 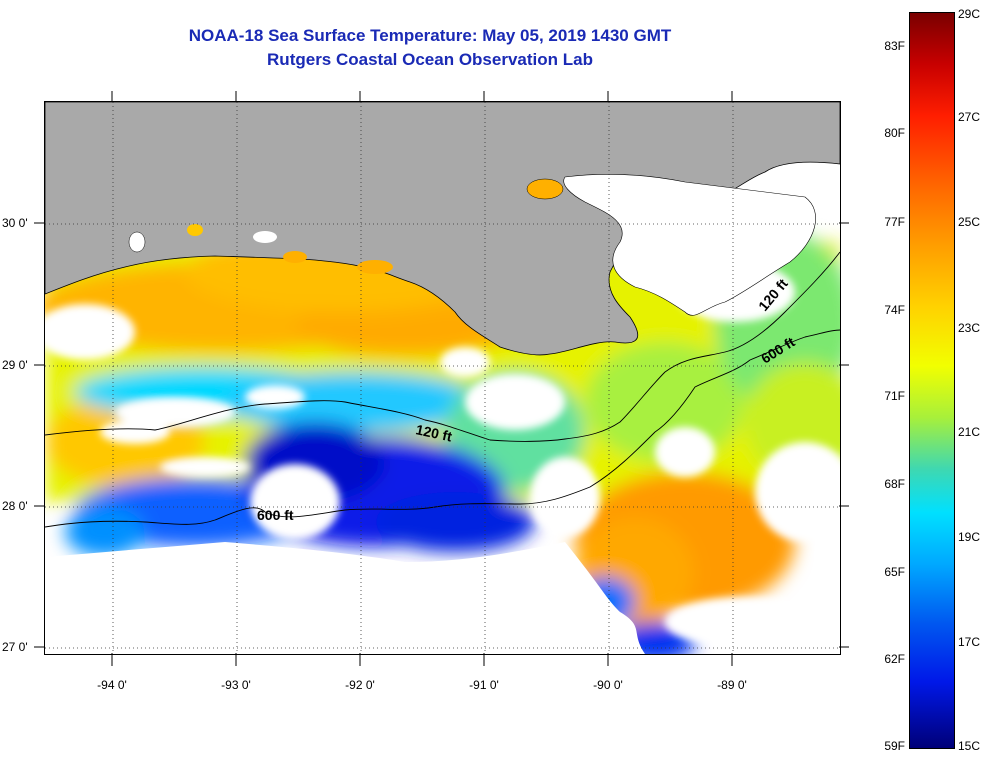 I want to click on contour-label-120ft-west: 120 ft, so click(x=433, y=432).